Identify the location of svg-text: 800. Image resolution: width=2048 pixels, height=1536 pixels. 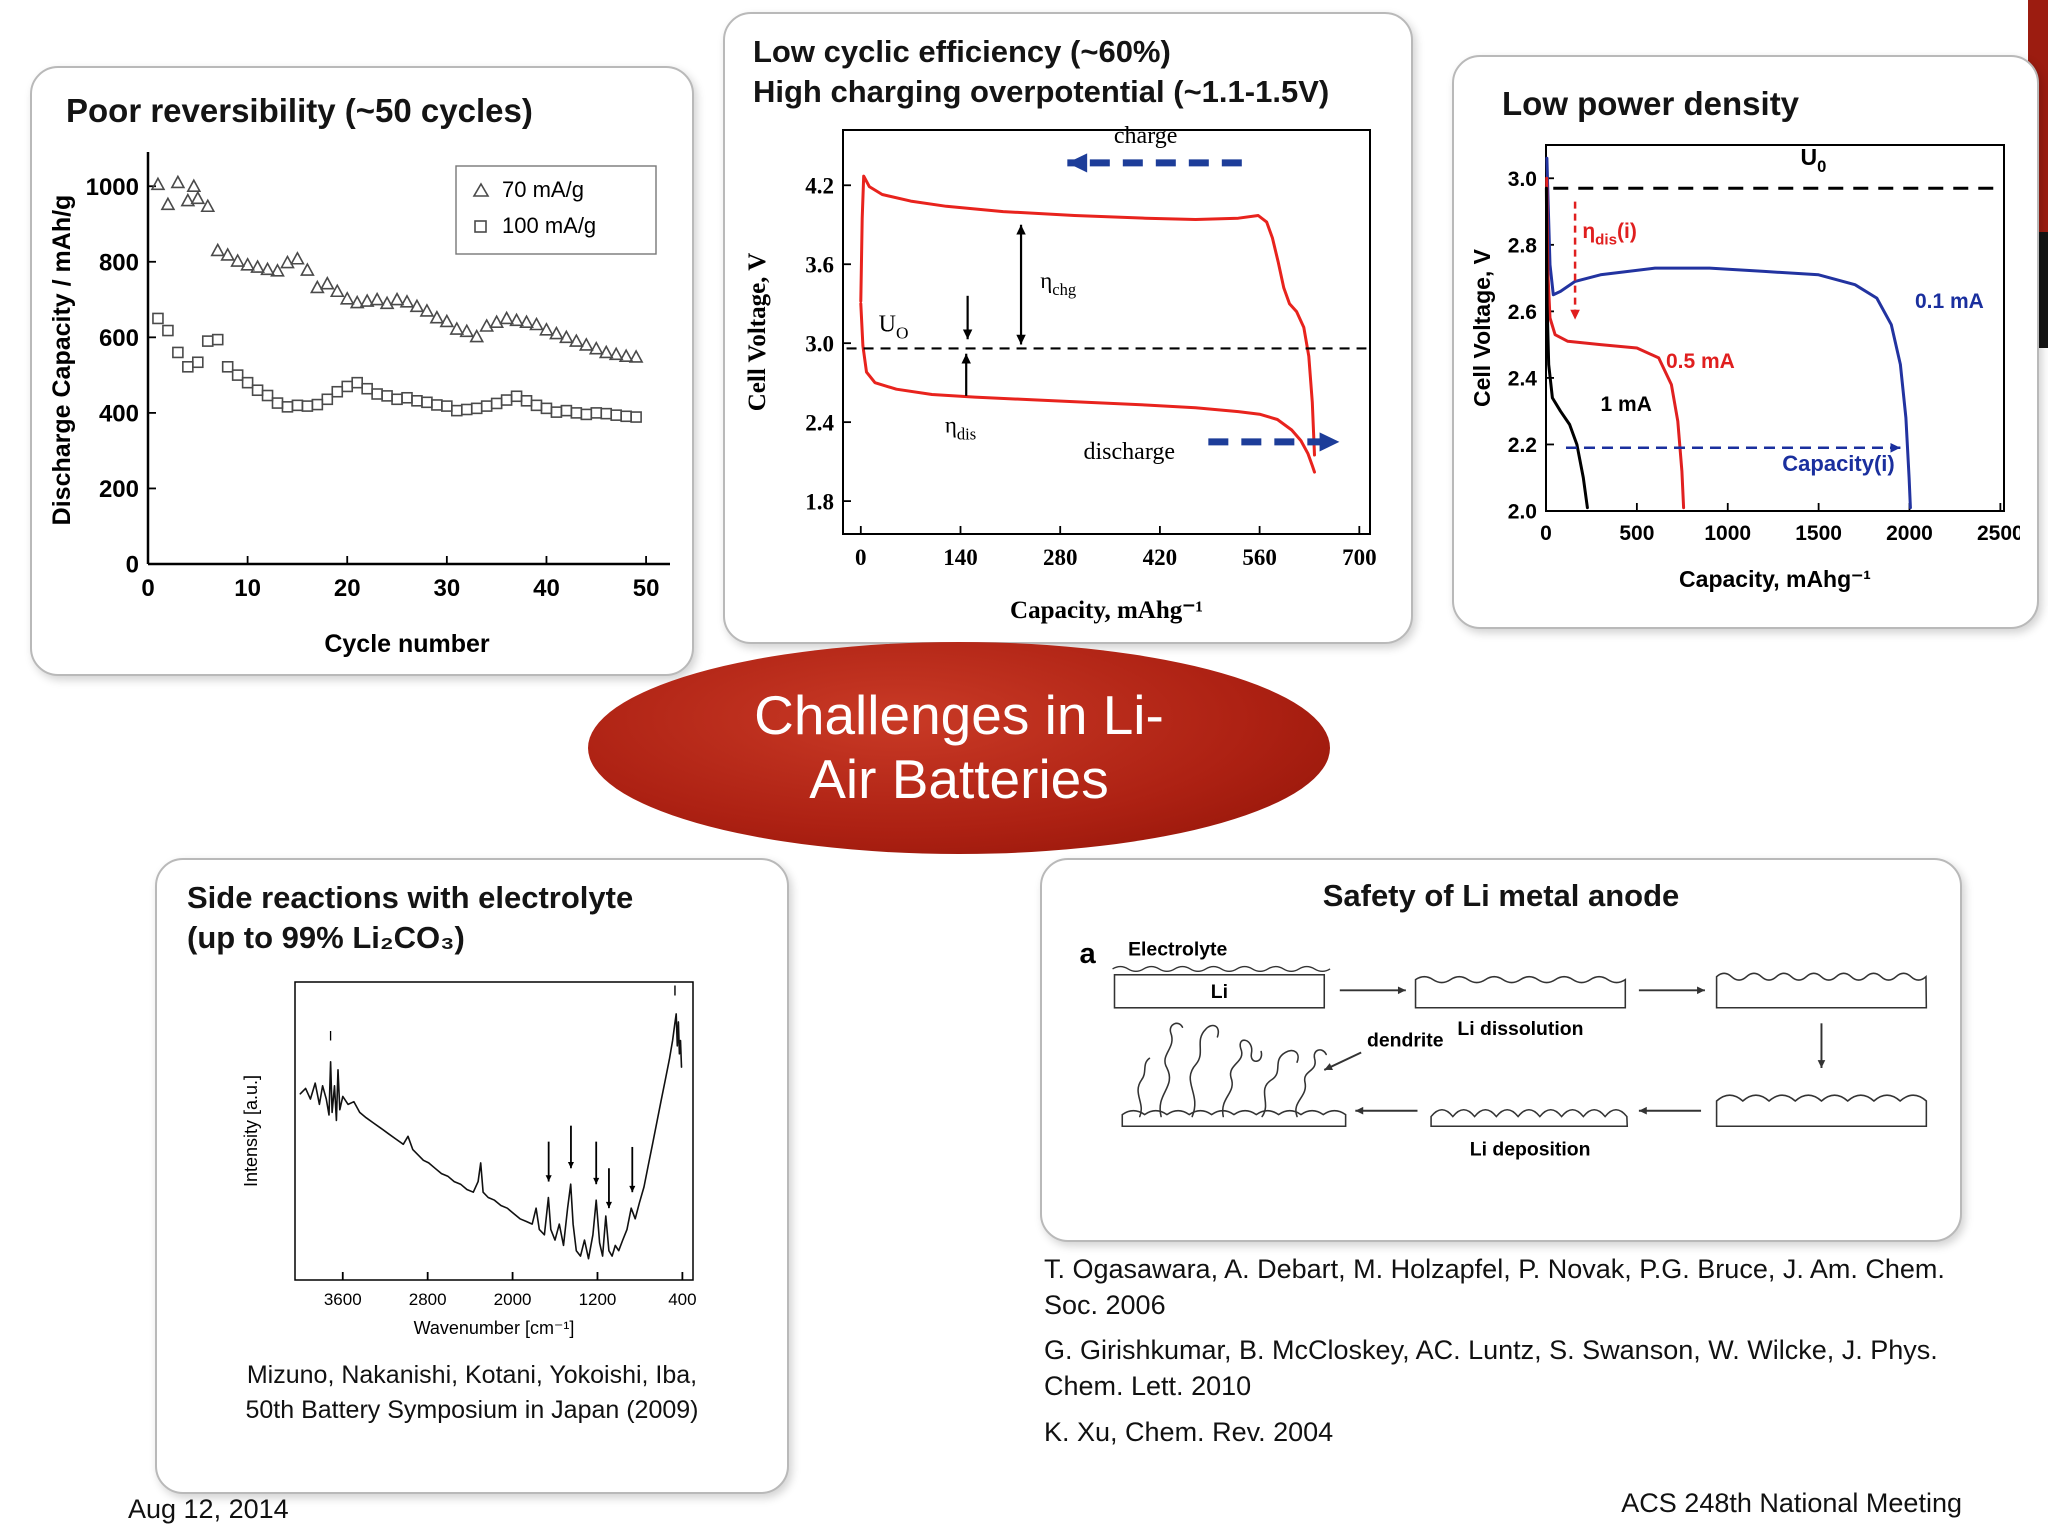
(119, 262).